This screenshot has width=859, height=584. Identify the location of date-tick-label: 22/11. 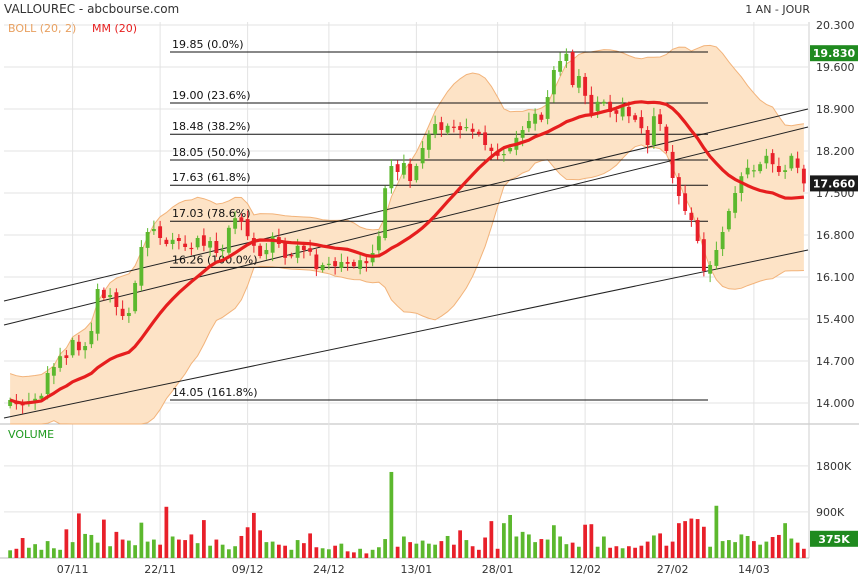
(160, 569).